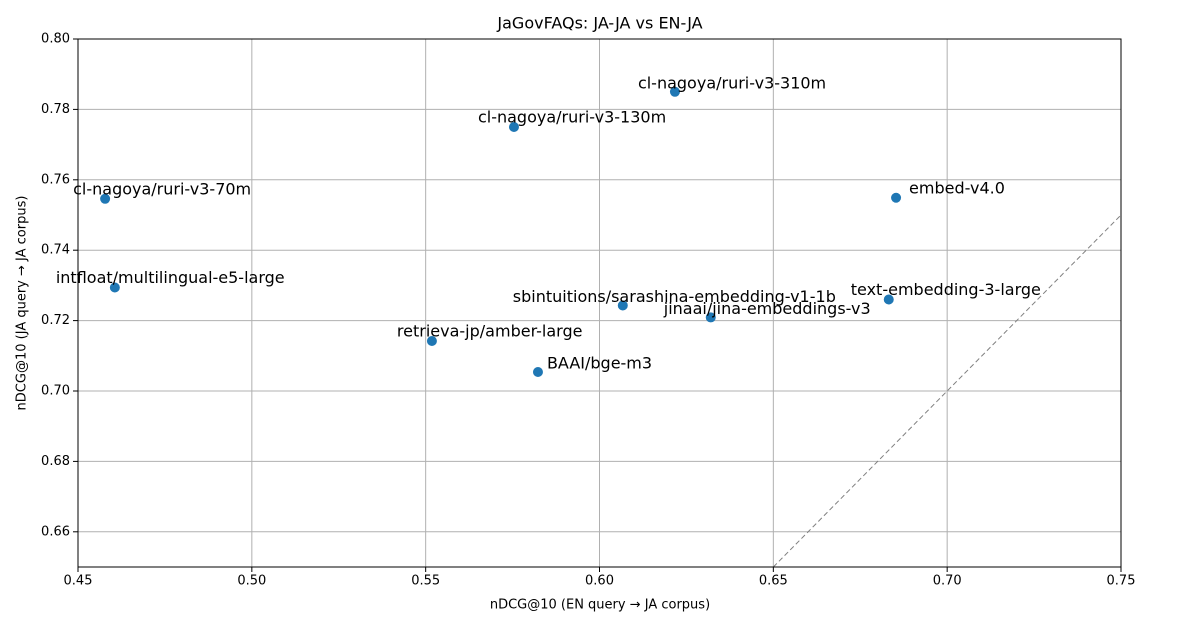  What do you see at coordinates (78, 581) in the screenshot?
I see `x-tick-label: 0.45` at bounding box center [78, 581].